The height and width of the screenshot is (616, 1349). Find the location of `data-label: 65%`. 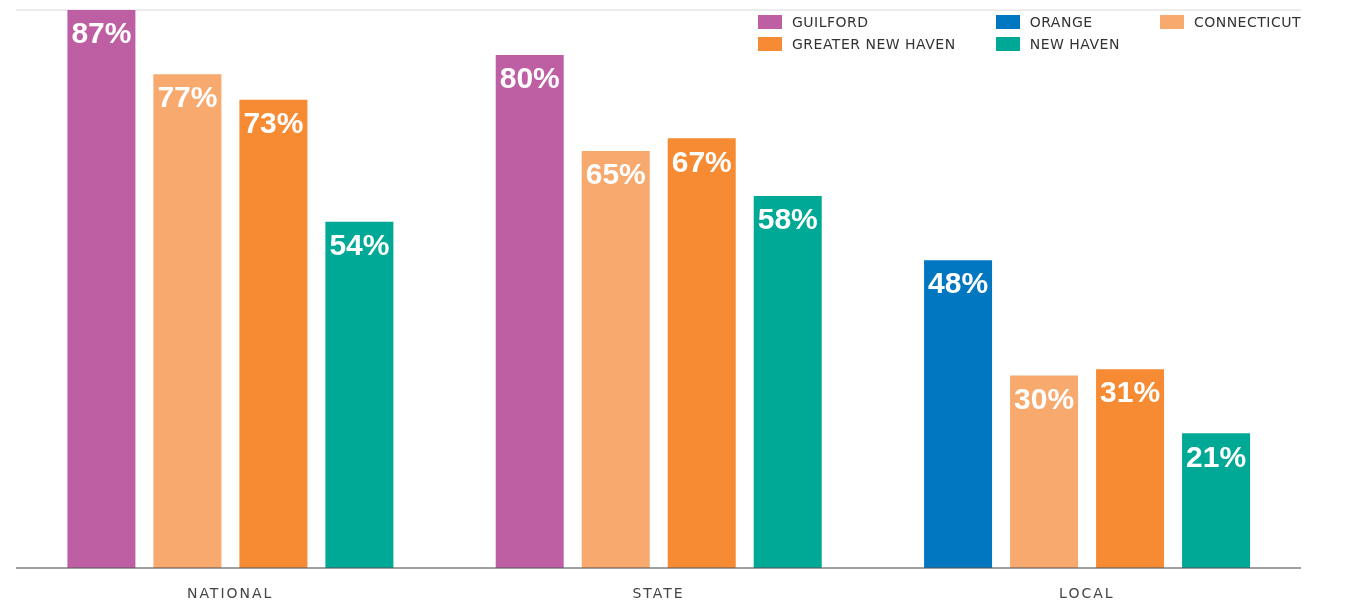

data-label: 65% is located at coordinates (615, 174).